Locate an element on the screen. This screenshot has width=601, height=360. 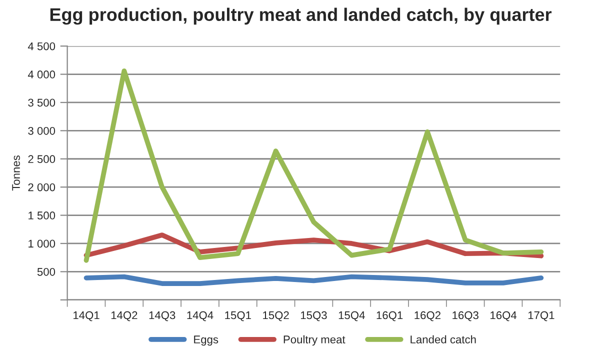
y-tick-label: 1 500 is located at coordinates (42, 216).